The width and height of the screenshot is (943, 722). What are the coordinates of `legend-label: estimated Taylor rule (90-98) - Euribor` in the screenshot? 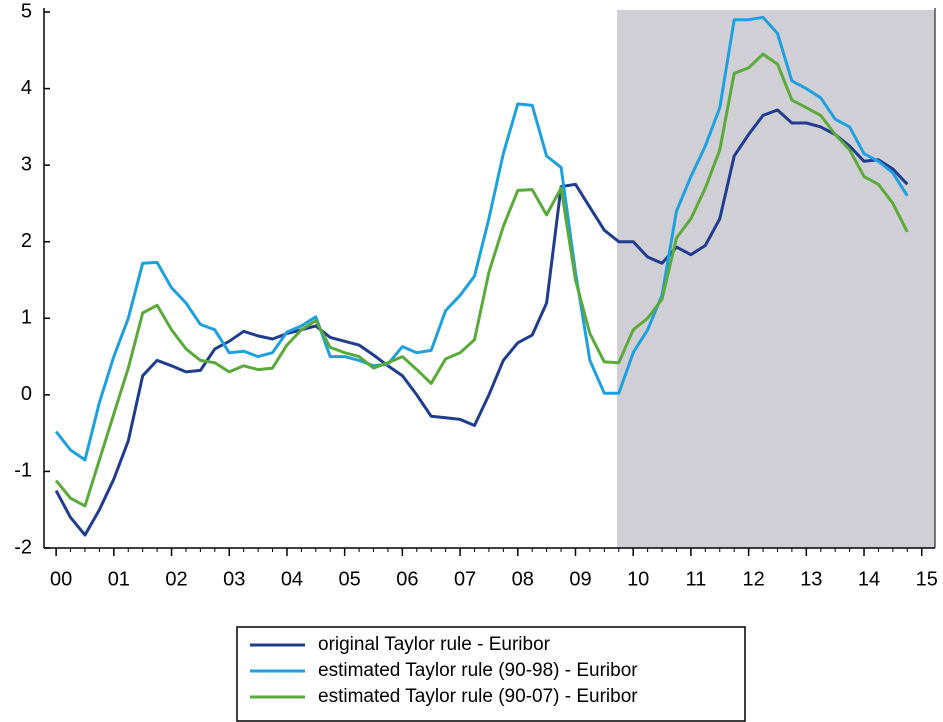 It's located at (478, 670).